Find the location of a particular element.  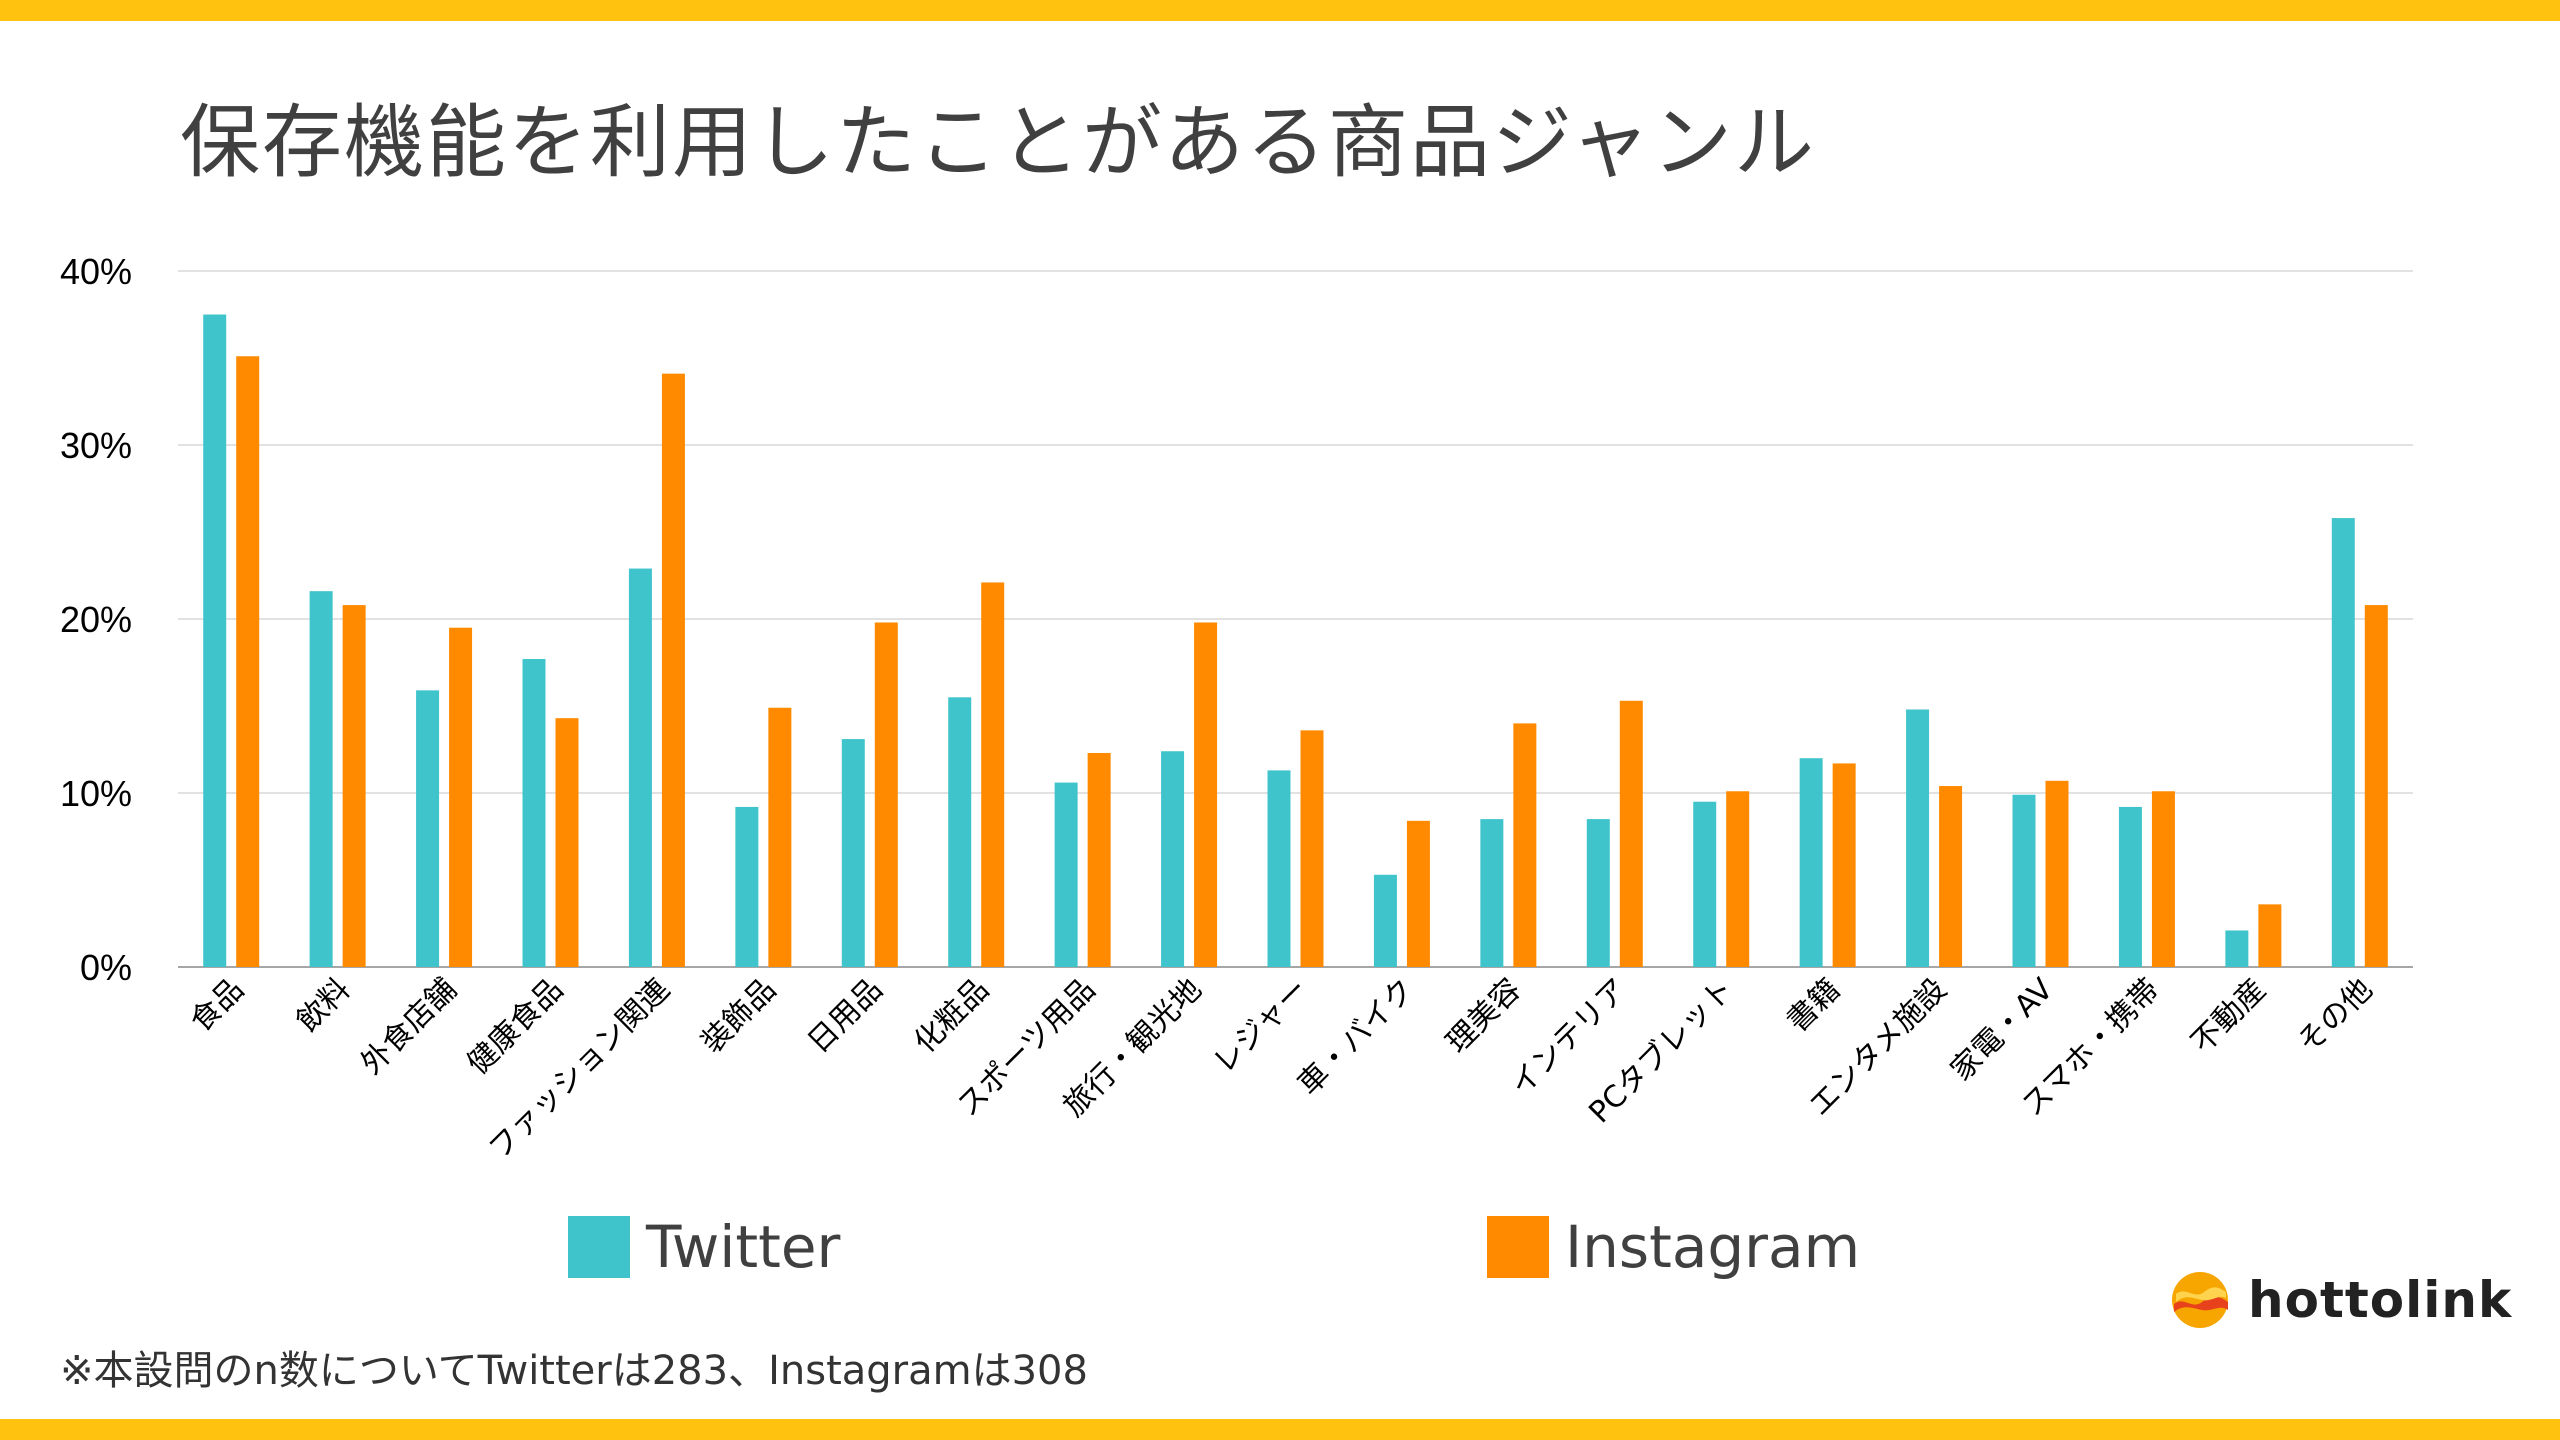

legend-swatch-instagram is located at coordinates (1518, 1247).